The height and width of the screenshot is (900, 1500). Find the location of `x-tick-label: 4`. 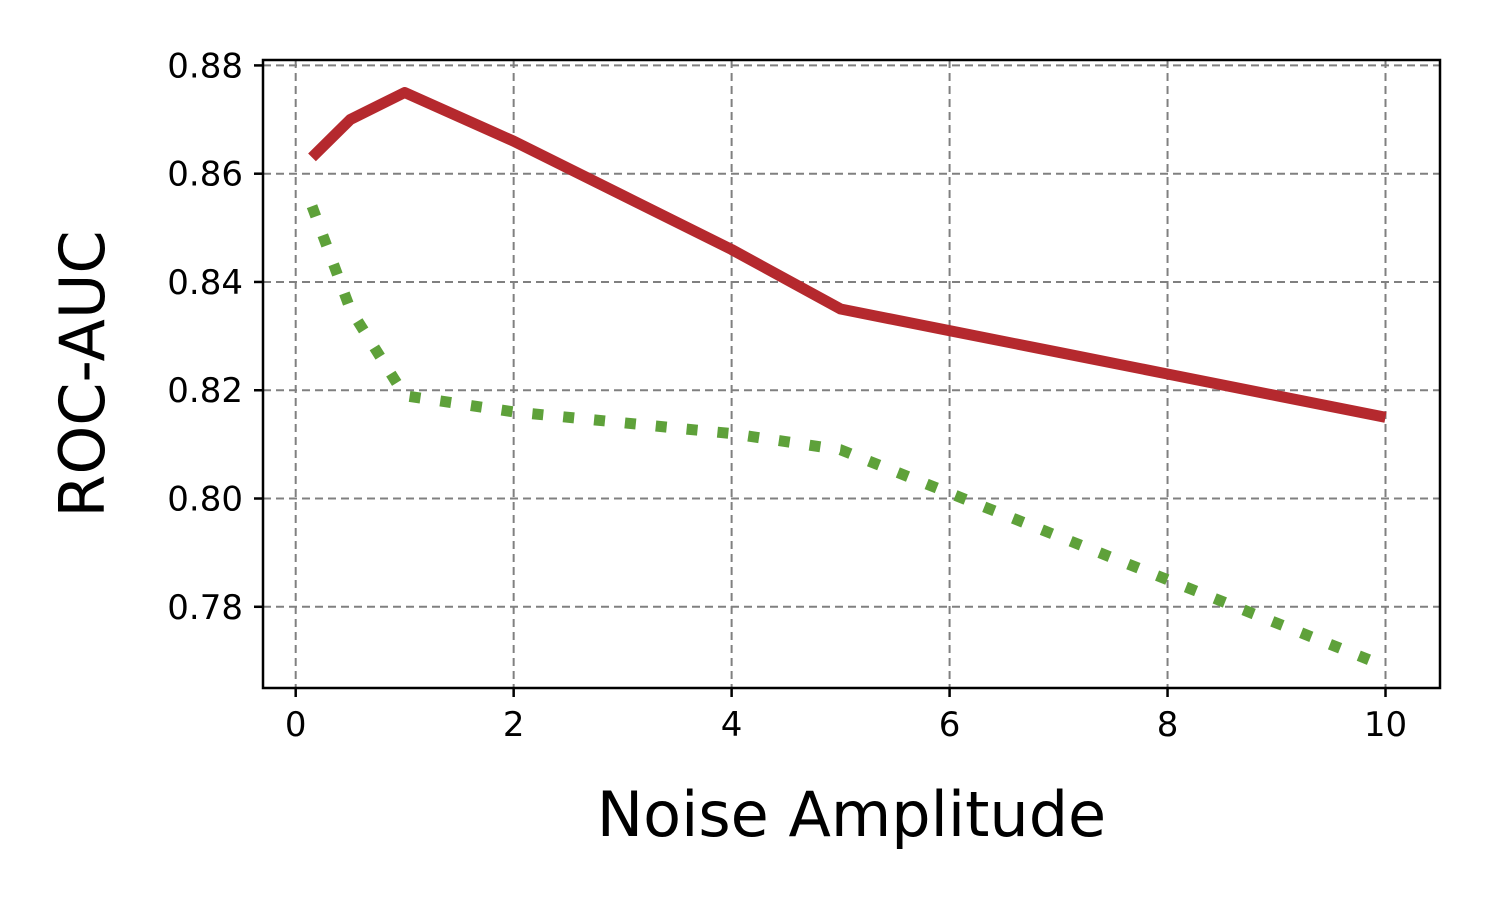

x-tick-label: 4 is located at coordinates (732, 725).